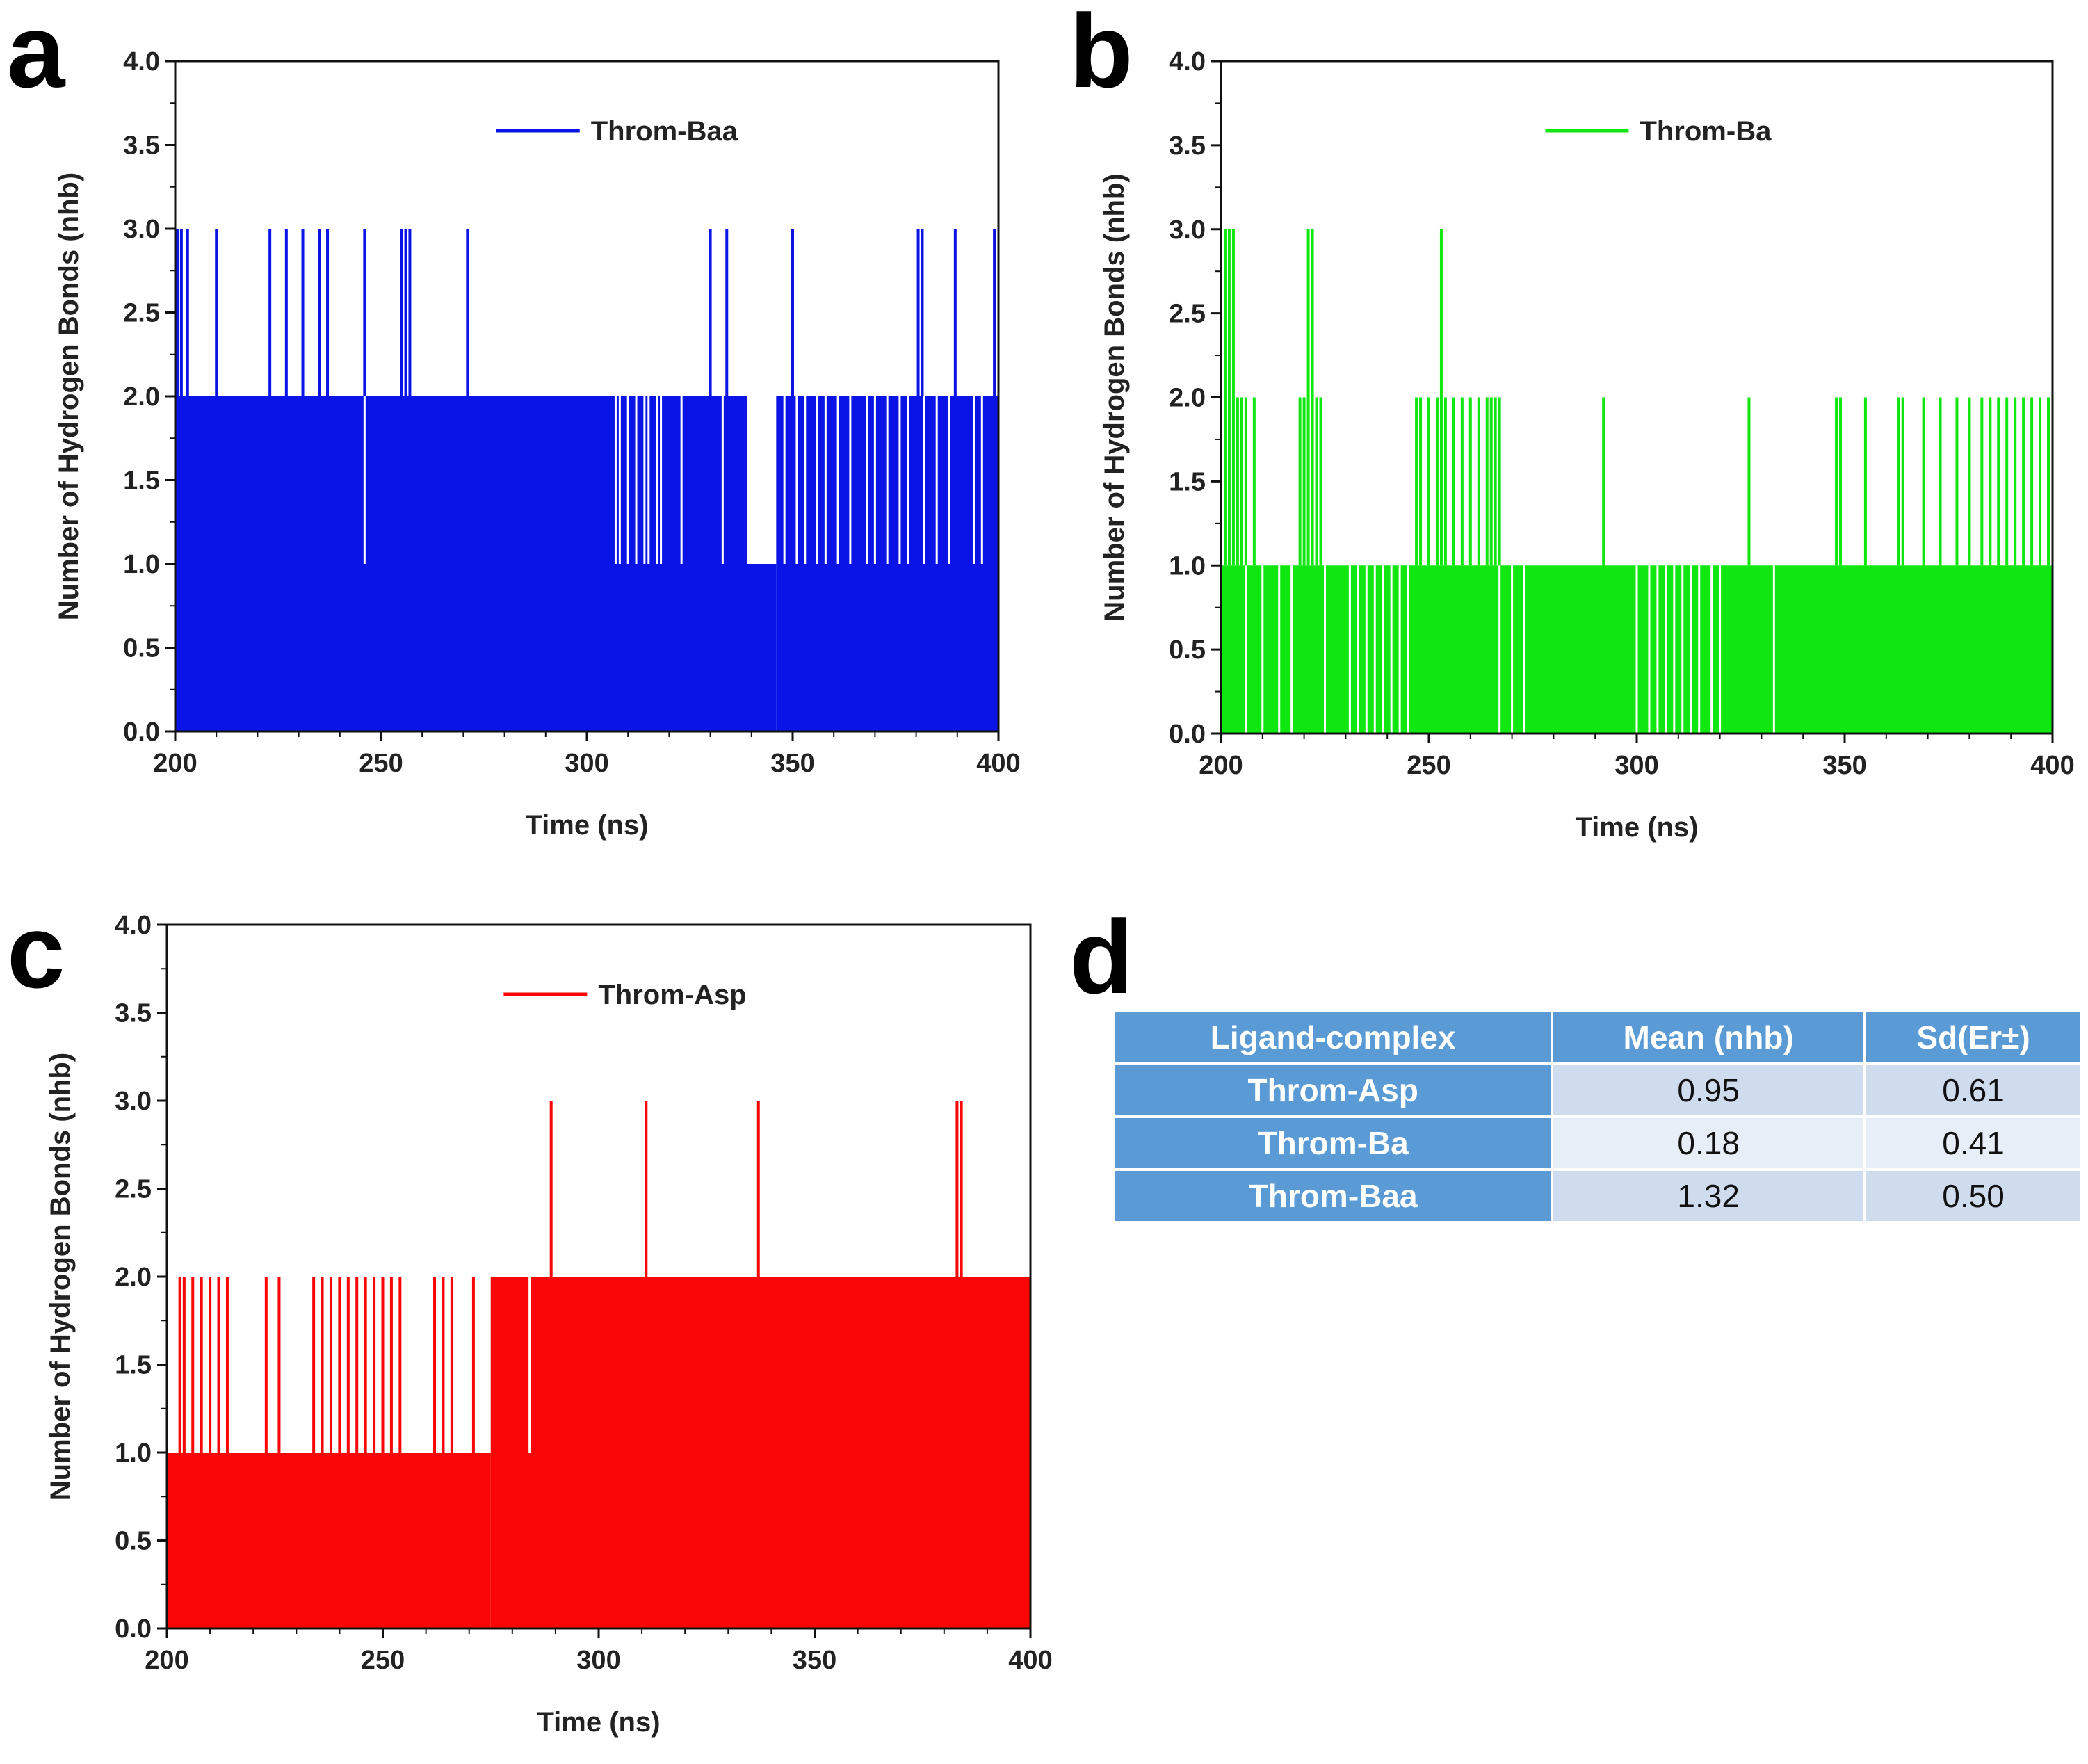  Describe the element at coordinates (1101, 54) in the screenshot. I see `panel-letter-b: b` at that location.